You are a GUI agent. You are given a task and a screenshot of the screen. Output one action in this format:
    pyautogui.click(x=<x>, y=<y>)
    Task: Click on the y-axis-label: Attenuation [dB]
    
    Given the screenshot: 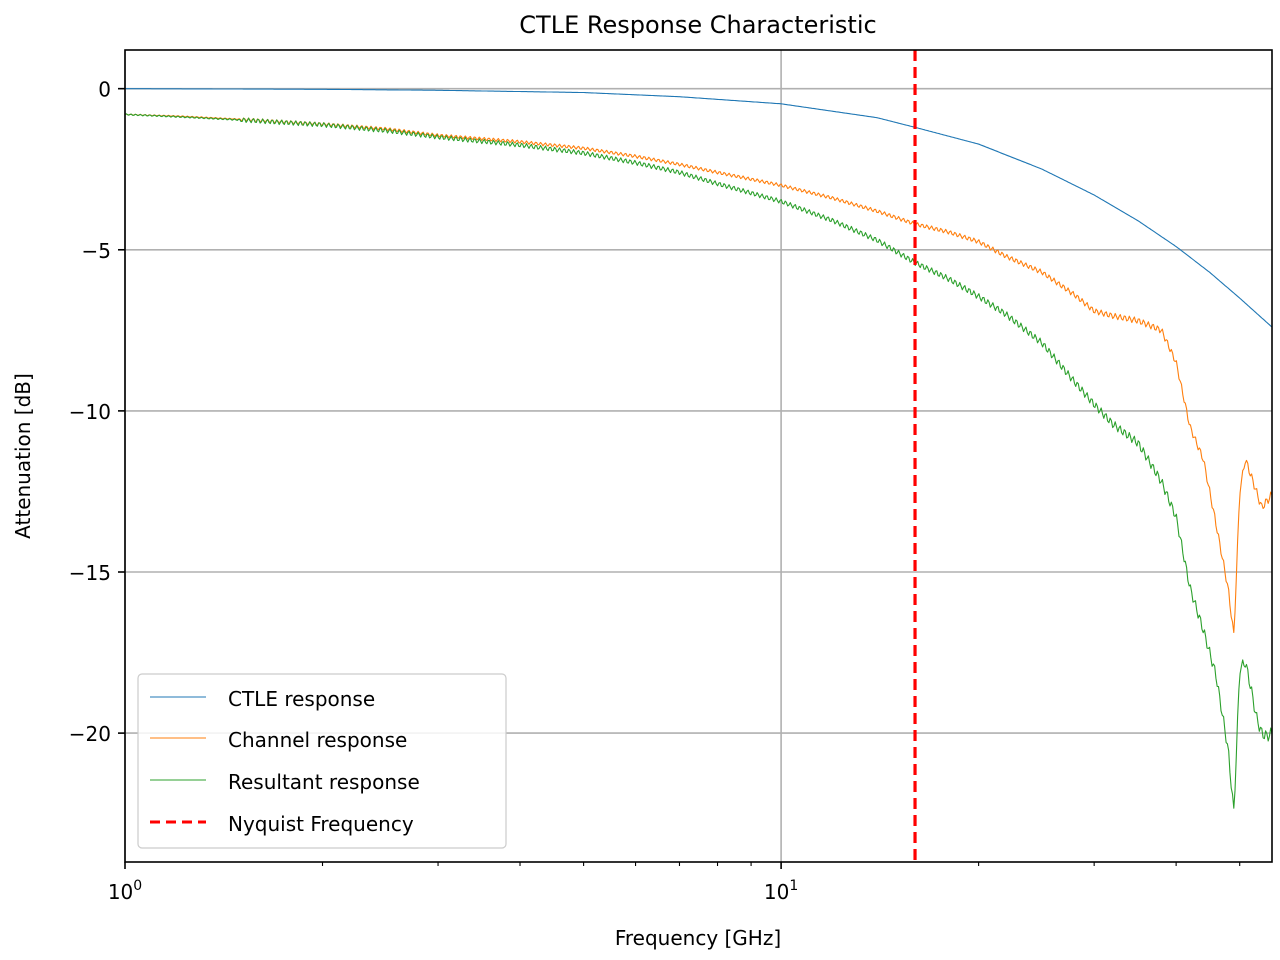 What is the action you would take?
    pyautogui.click(x=23, y=456)
    